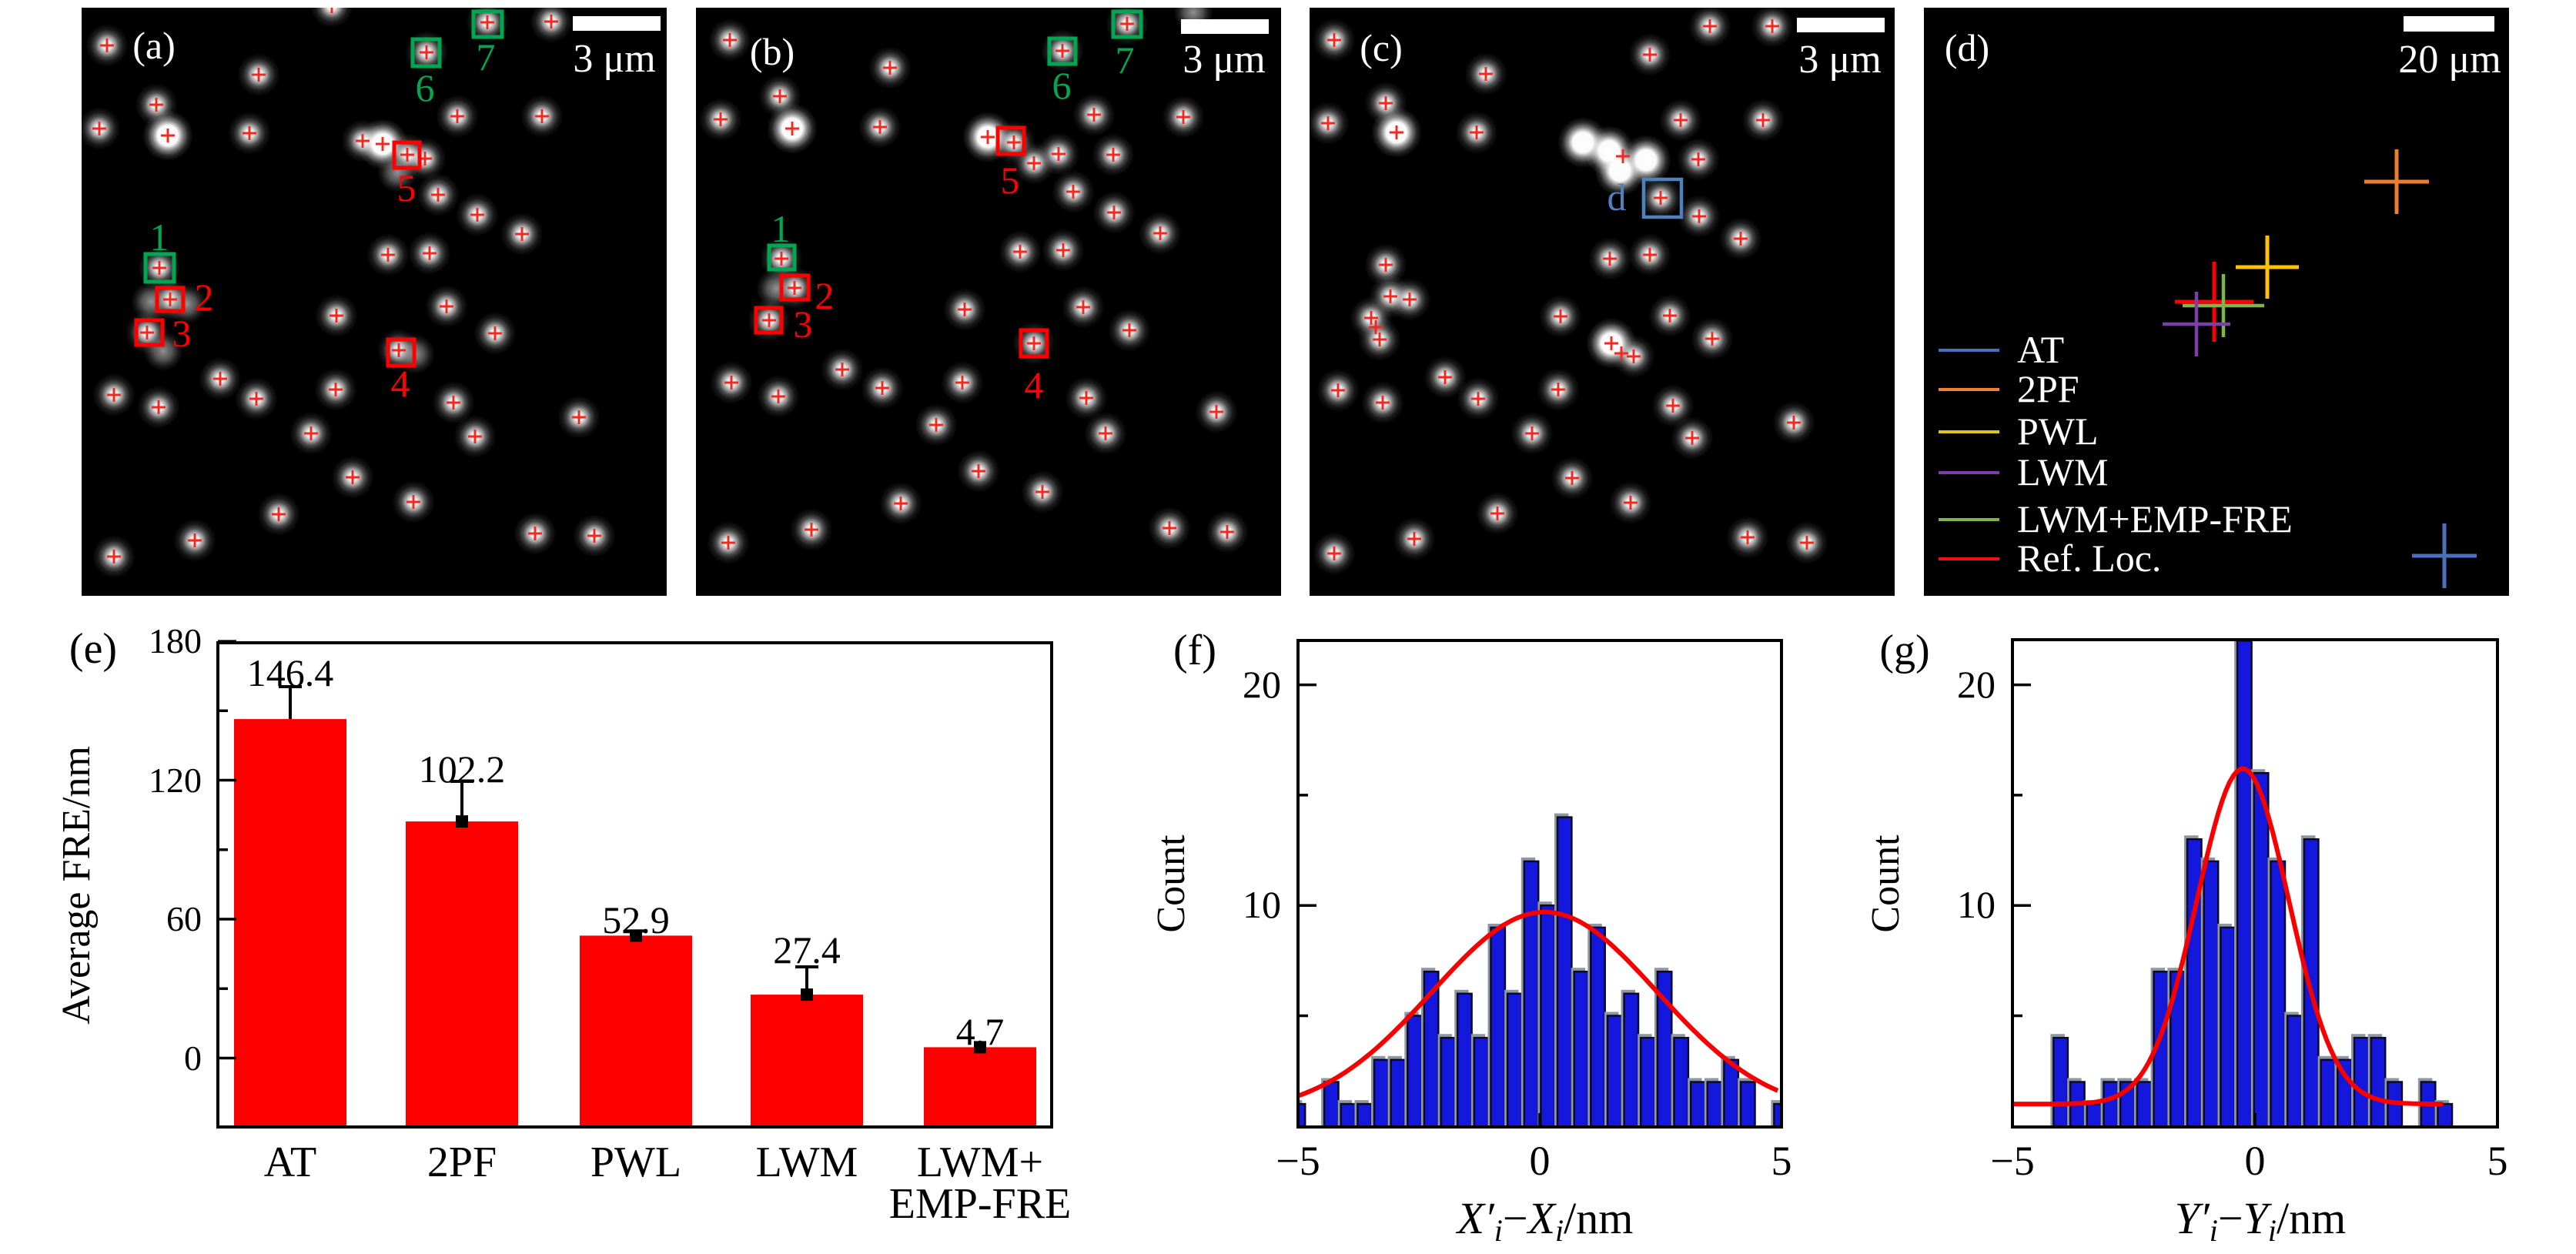 The width and height of the screenshot is (2576, 1254). I want to click on svg-text: 180, so click(176, 640).